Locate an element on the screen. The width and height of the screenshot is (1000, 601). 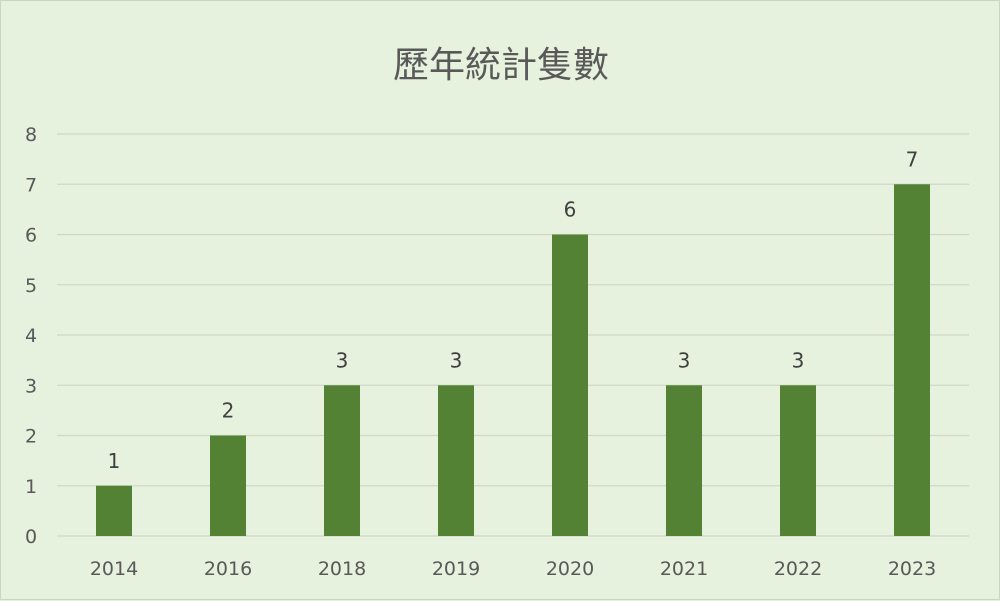
bar-2018 is located at coordinates (342, 460).